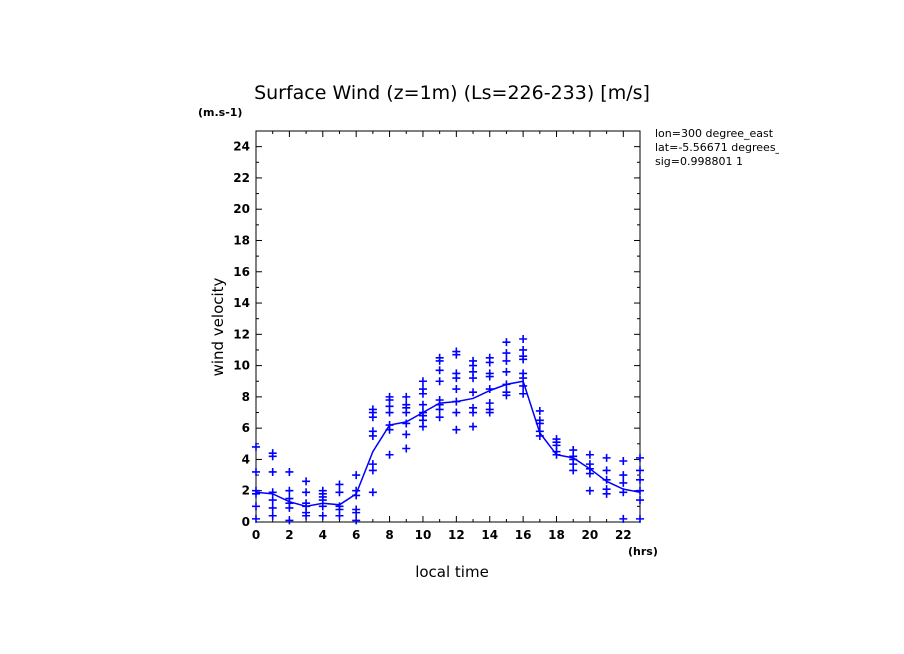  Describe the element at coordinates (289, 535) in the screenshot. I see `x-tick-label: 2` at that location.